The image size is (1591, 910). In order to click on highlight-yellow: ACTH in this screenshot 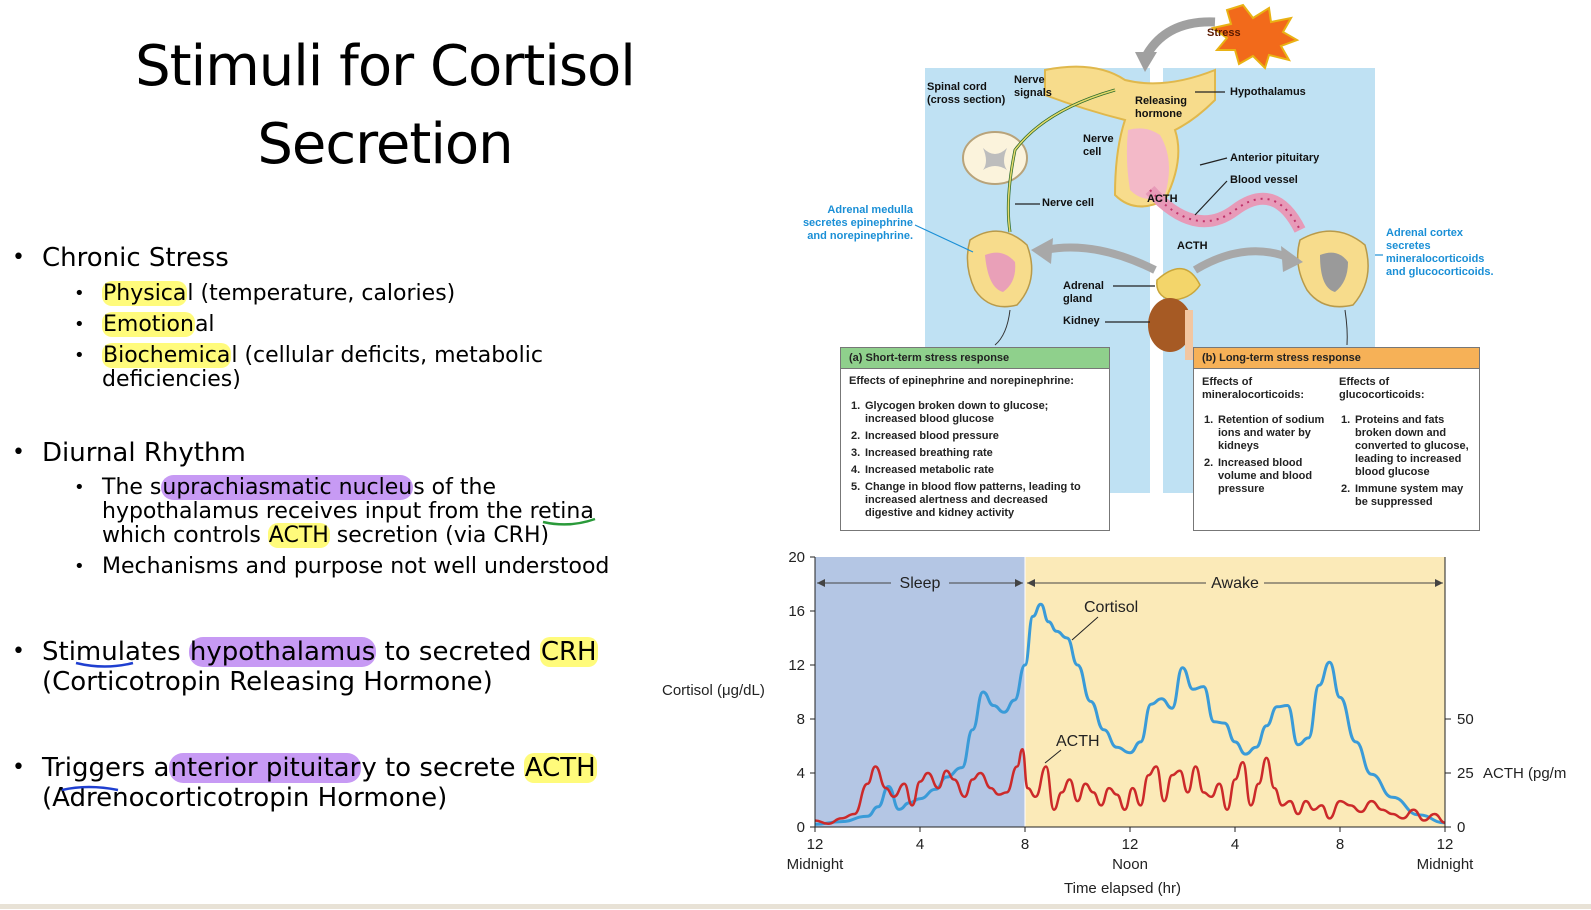, I will do `click(560, 768)`.